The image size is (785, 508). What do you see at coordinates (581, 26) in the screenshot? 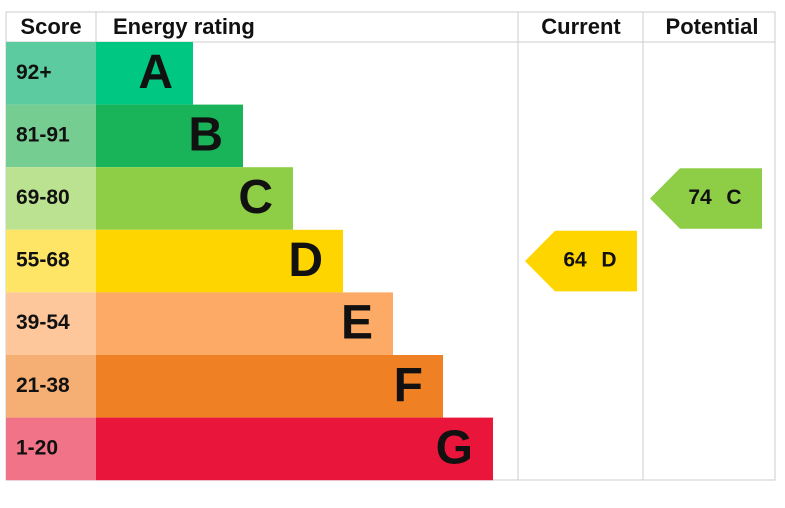
I see `header-current: Current` at bounding box center [581, 26].